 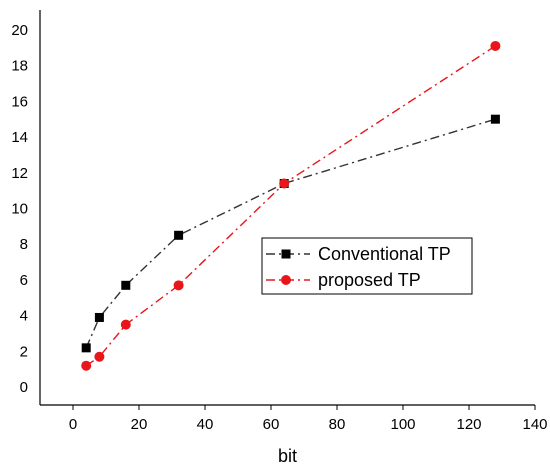 What do you see at coordinates (337, 424) in the screenshot?
I see `x-tick-label: 80` at bounding box center [337, 424].